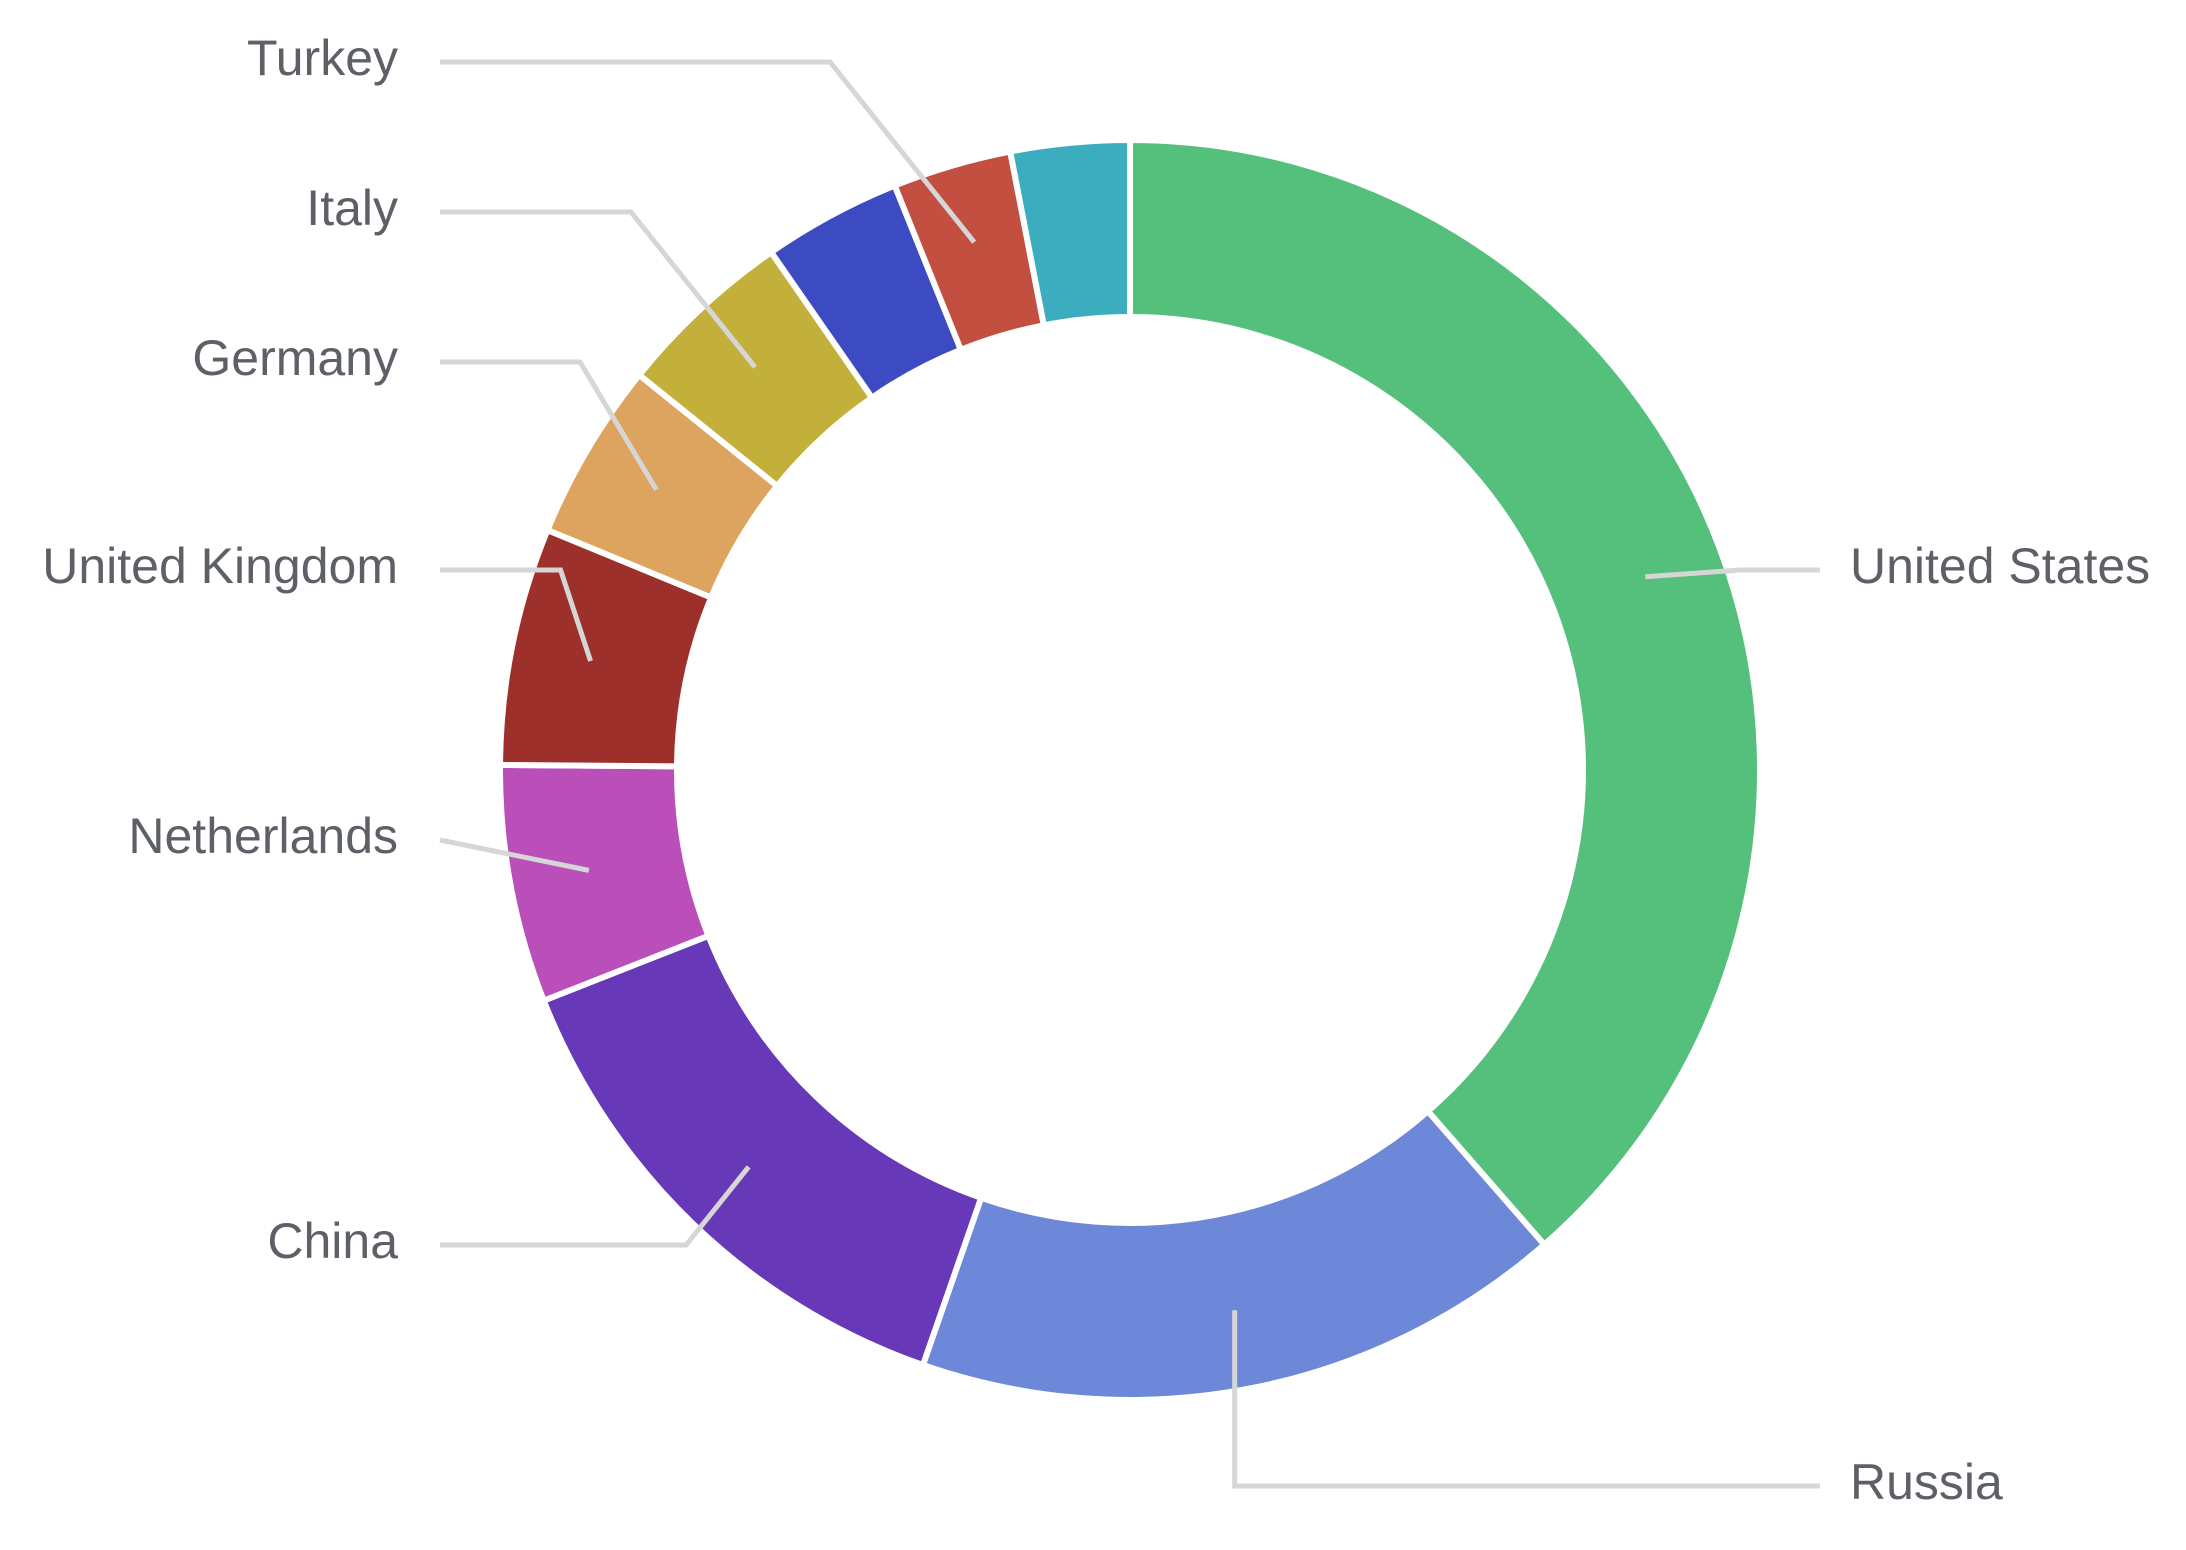 The width and height of the screenshot is (2186, 1550). Describe the element at coordinates (599, 289) in the screenshot. I see `leader-line-italy` at that location.